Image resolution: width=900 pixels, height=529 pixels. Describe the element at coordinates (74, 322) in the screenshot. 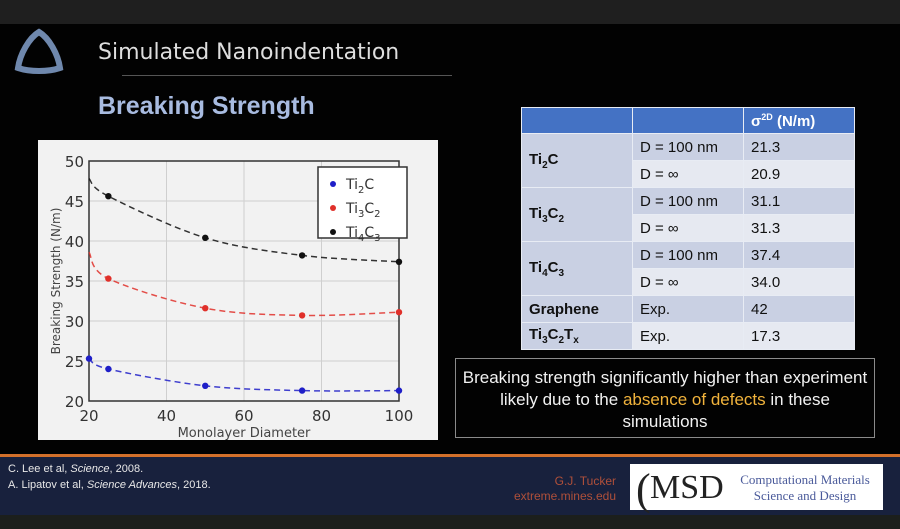

I see `y-tick-label: 30` at that location.